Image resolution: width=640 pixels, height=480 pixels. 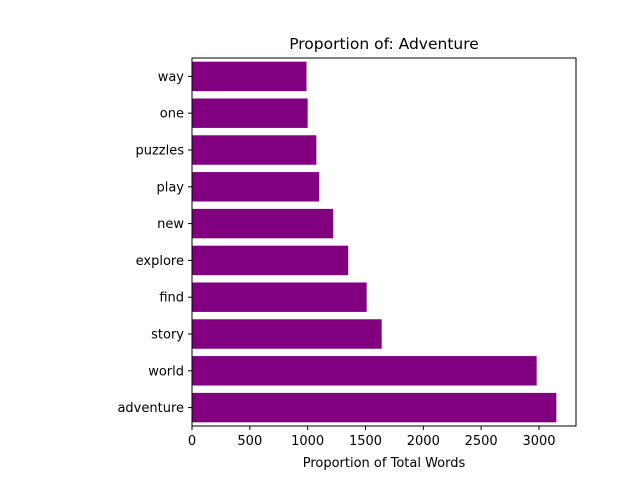 I want to click on y-tick-label: new, so click(x=170, y=224).